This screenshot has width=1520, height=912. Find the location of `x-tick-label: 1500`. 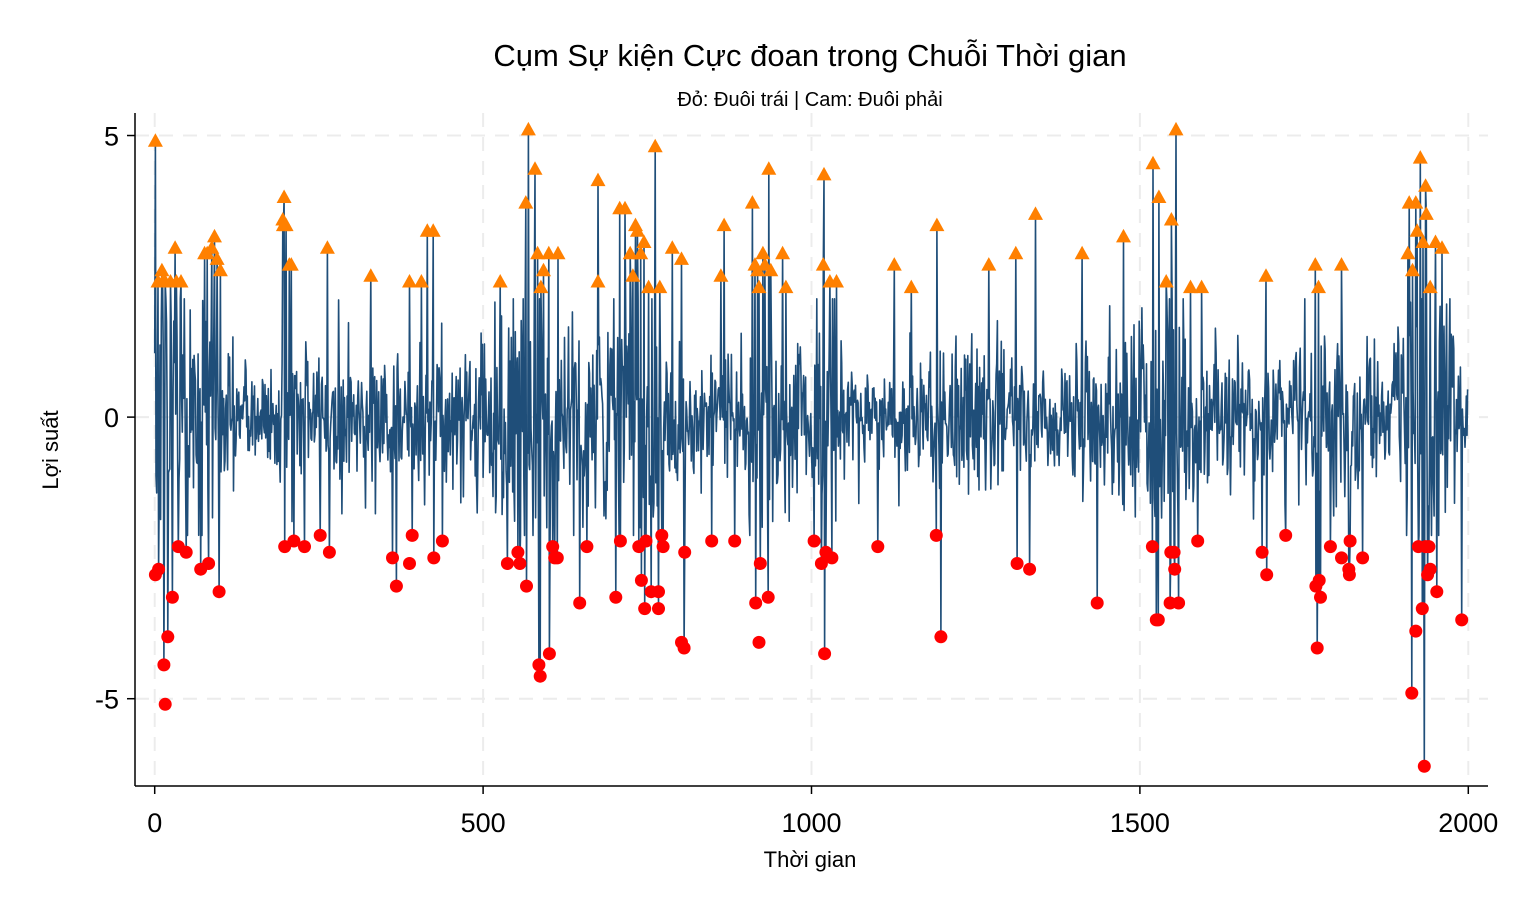

x-tick-label: 1500 is located at coordinates (1140, 823).